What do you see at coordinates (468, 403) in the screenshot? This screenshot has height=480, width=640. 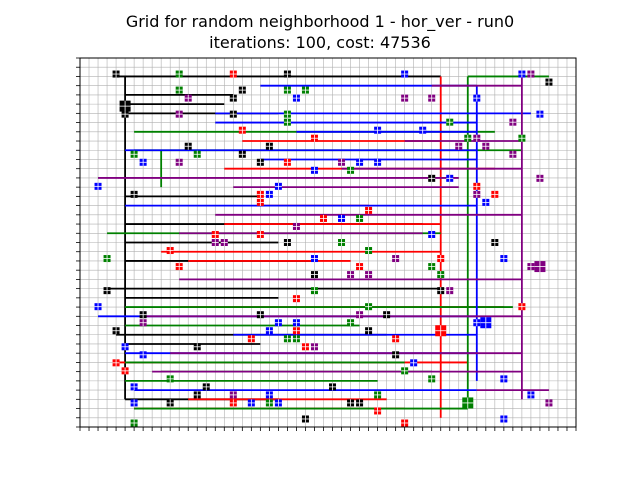 I see `bigpin-green` at bounding box center [468, 403].